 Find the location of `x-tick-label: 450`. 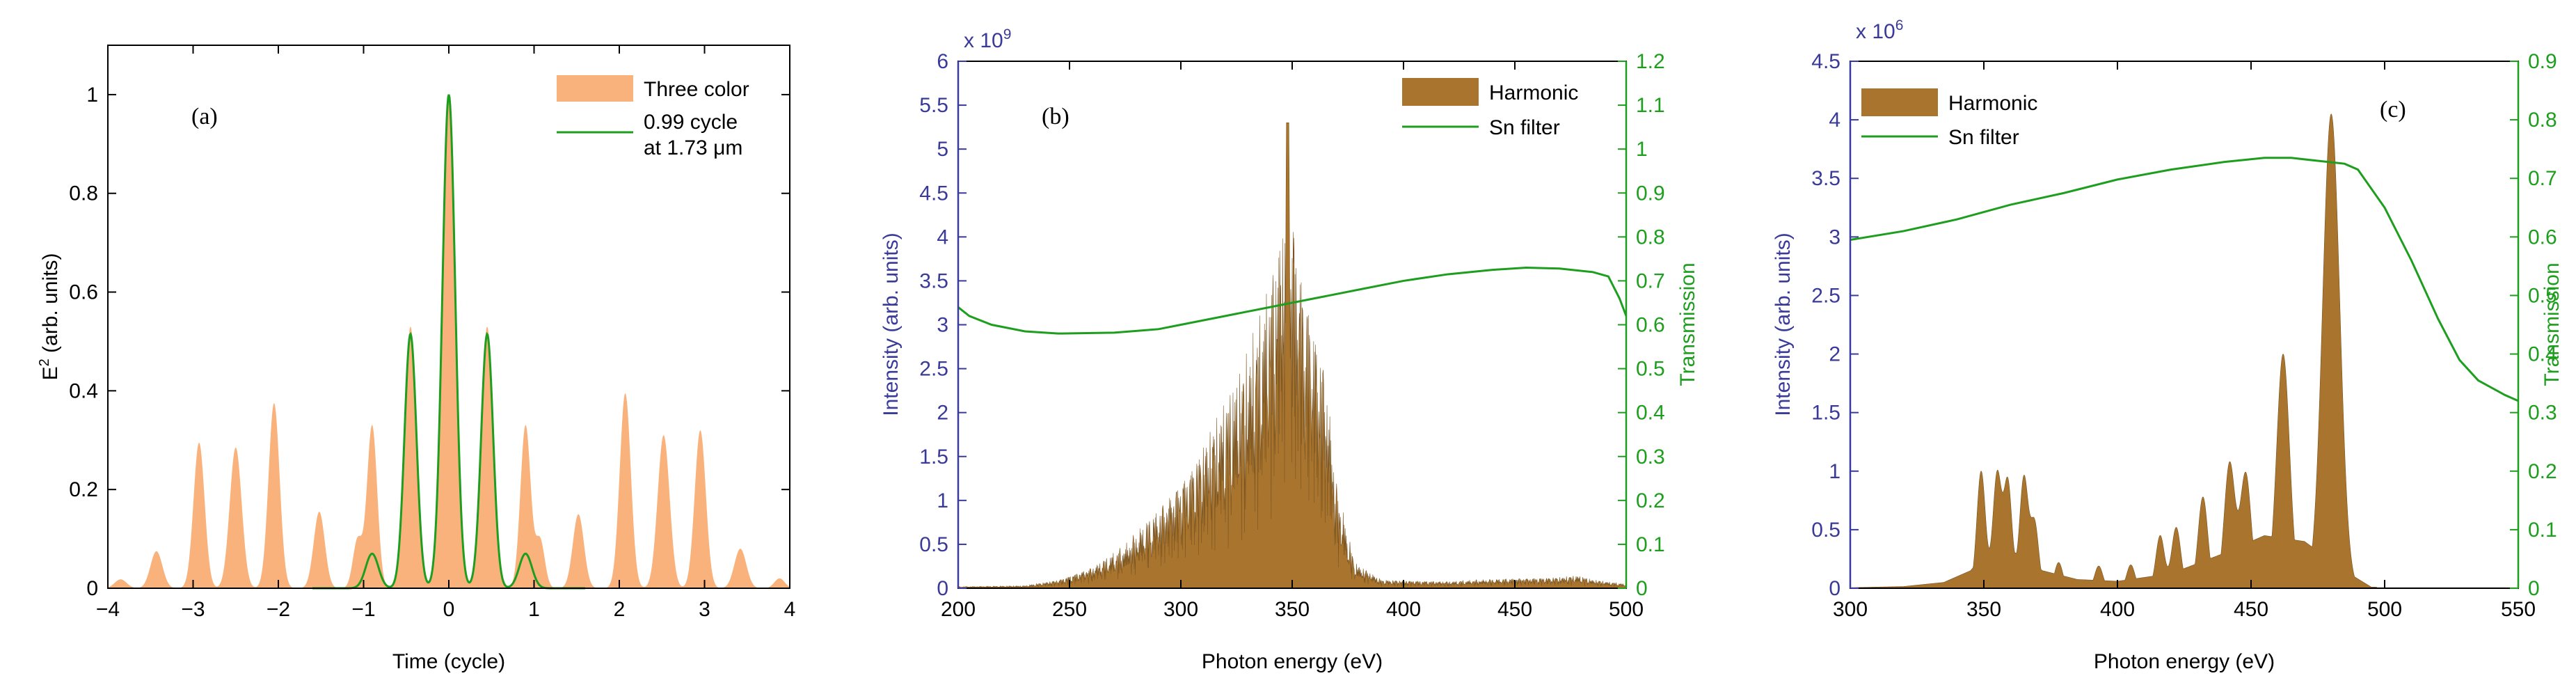

x-tick-label: 450 is located at coordinates (1514, 609).